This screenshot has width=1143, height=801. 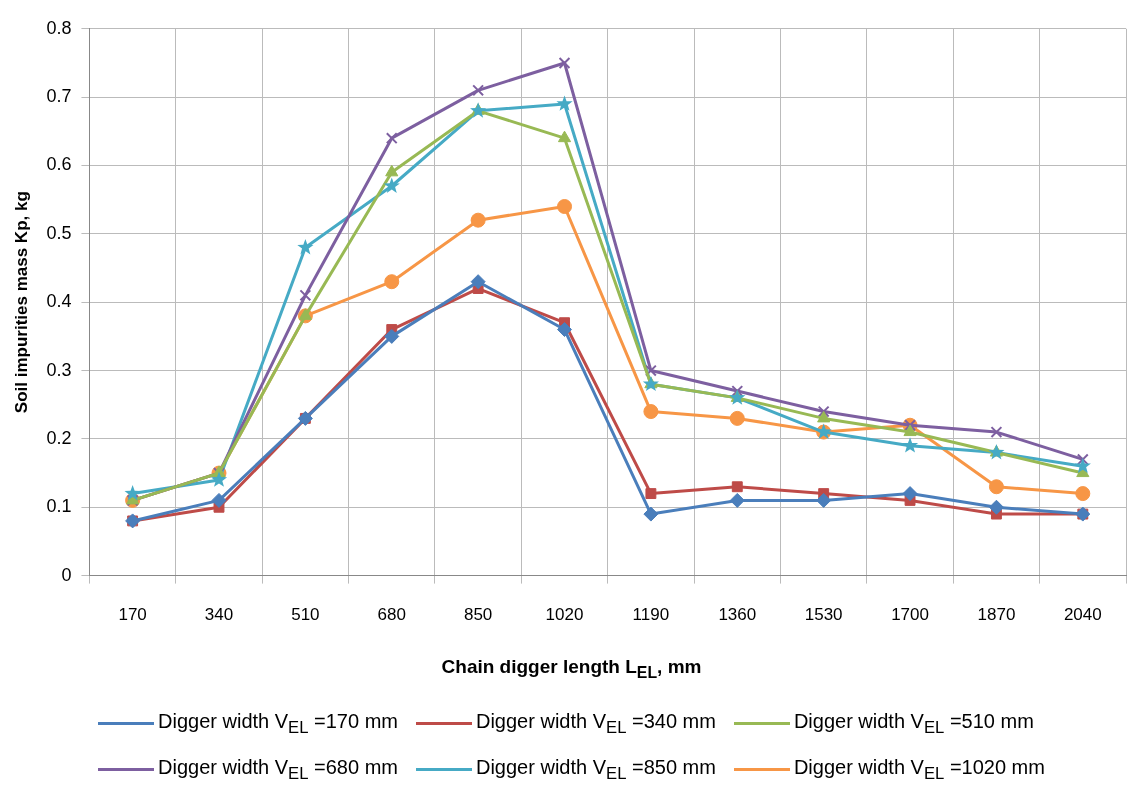 What do you see at coordinates (59, 369) in the screenshot?
I see `y-tick-label: 0.3` at bounding box center [59, 369].